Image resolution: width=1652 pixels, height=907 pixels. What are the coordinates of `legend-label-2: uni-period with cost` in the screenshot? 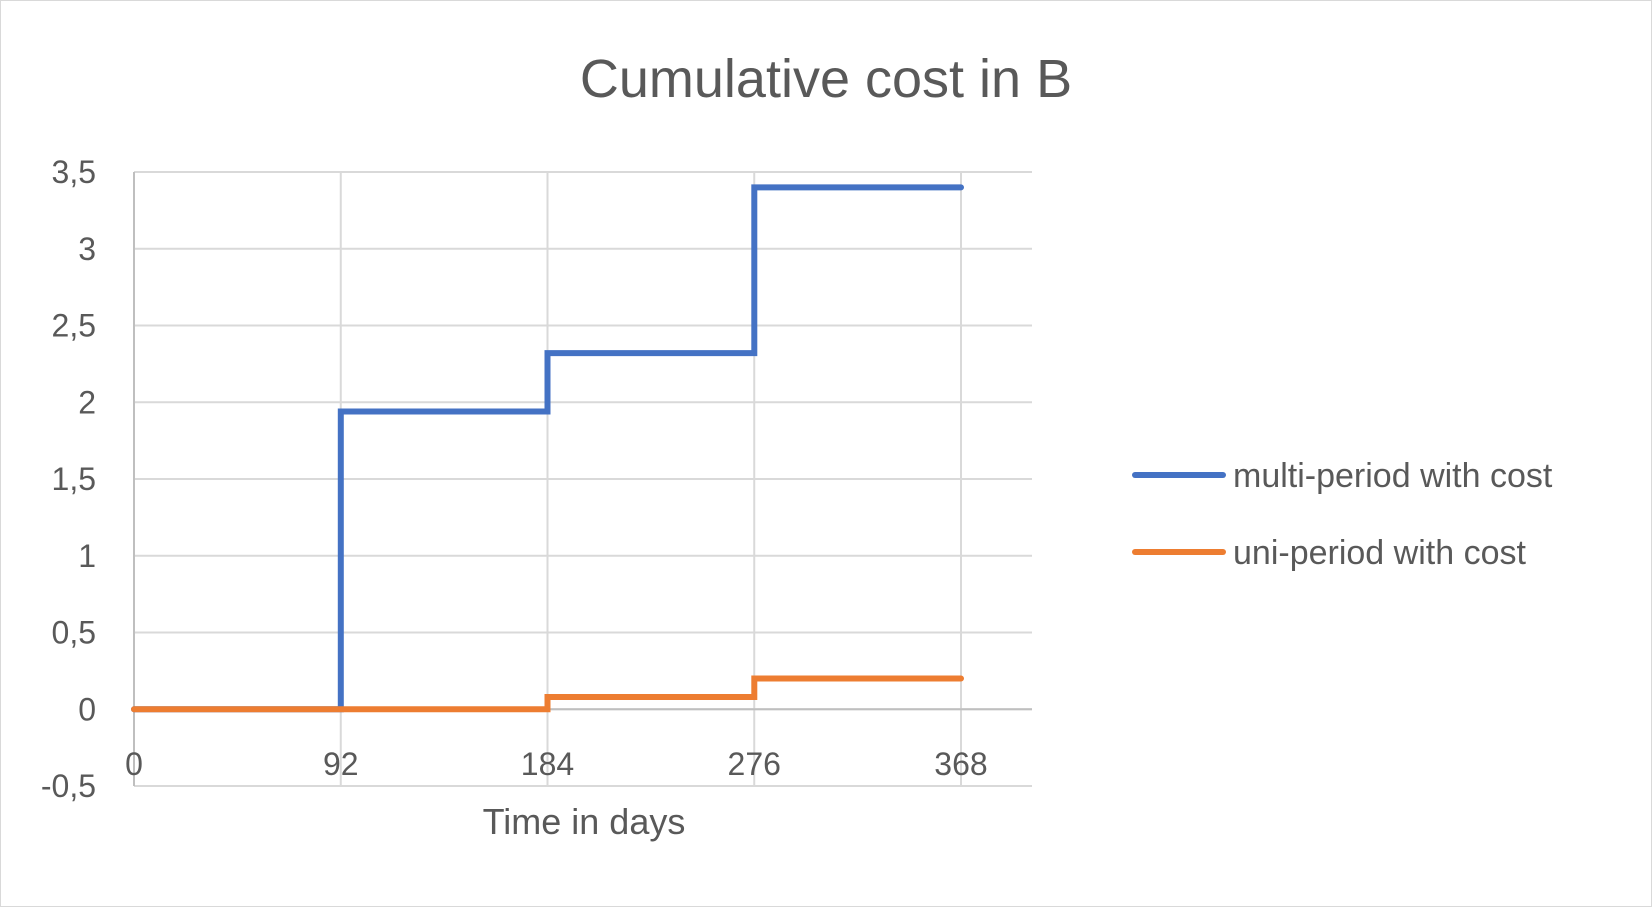 It's located at (1379, 553).